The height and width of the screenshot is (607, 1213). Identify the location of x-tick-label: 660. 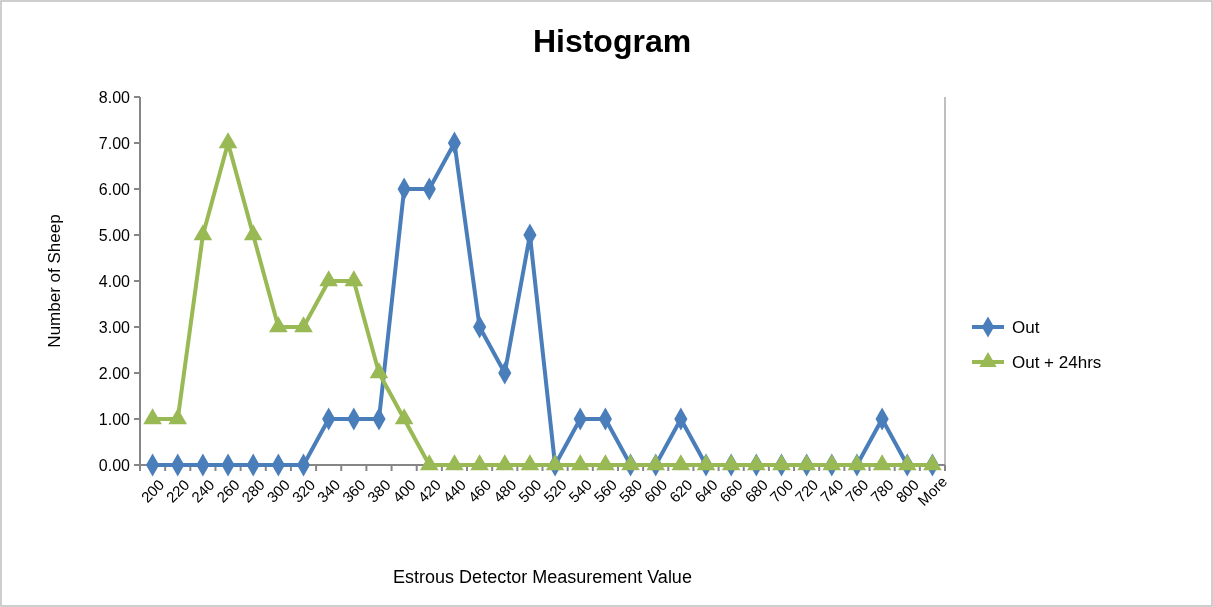
(731, 490).